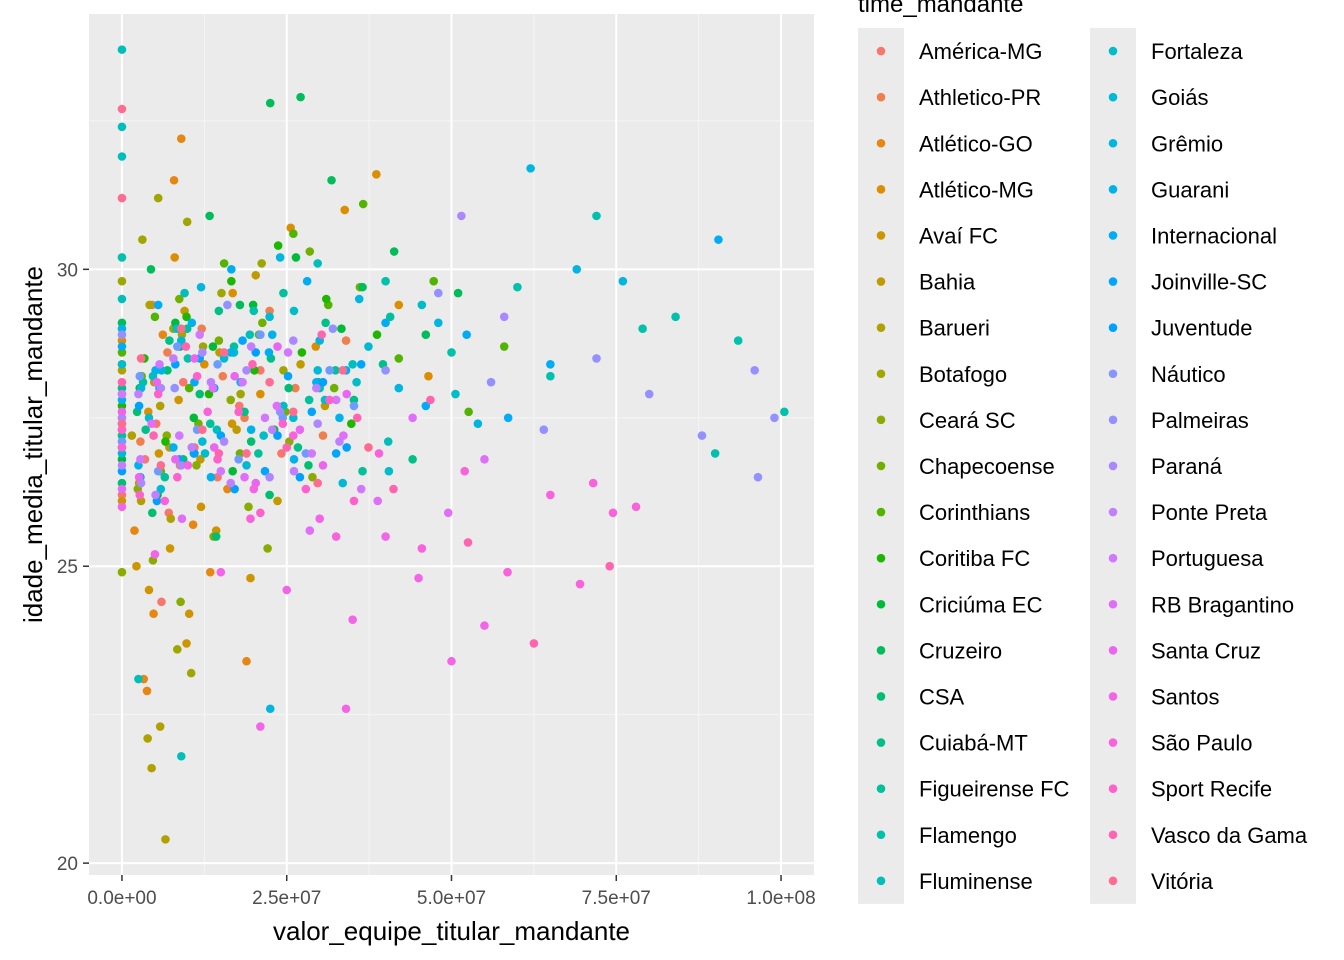  I want to click on legend-entry: Ceará SC, so click(946, 420).